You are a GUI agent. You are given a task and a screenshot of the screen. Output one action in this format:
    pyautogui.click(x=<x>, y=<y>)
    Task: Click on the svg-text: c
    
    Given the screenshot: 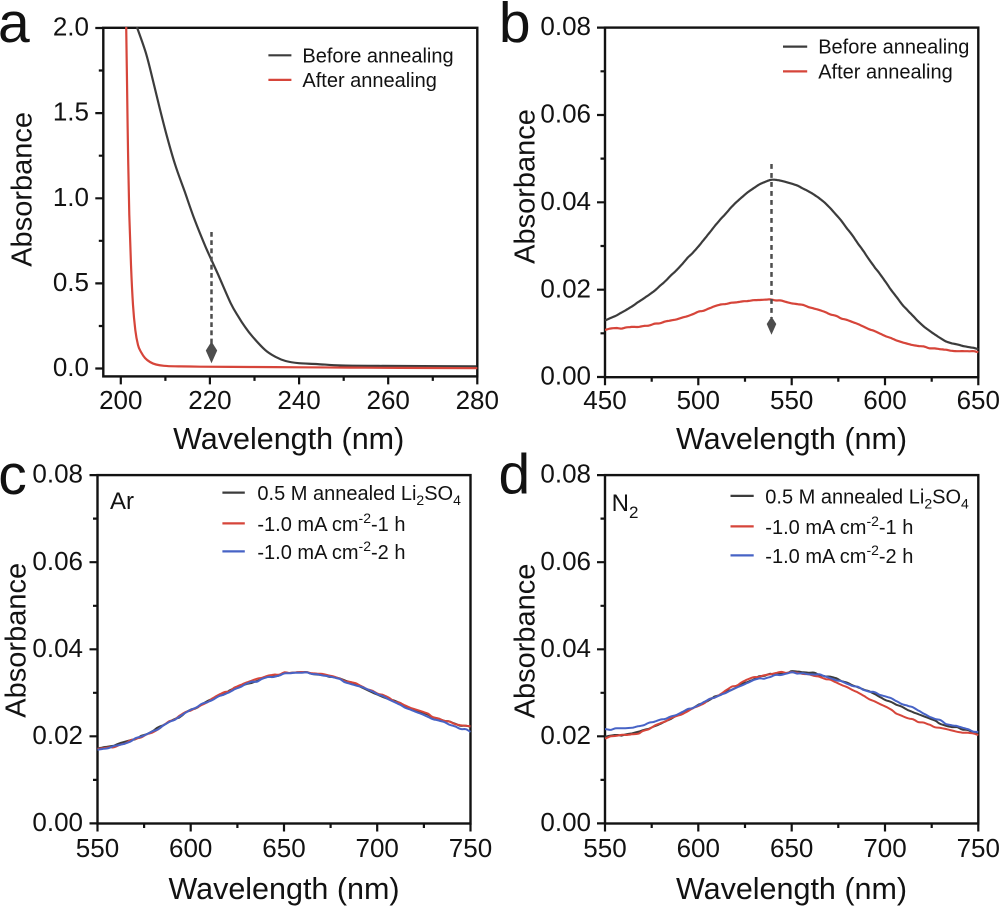 What is the action you would take?
    pyautogui.click(x=13, y=475)
    